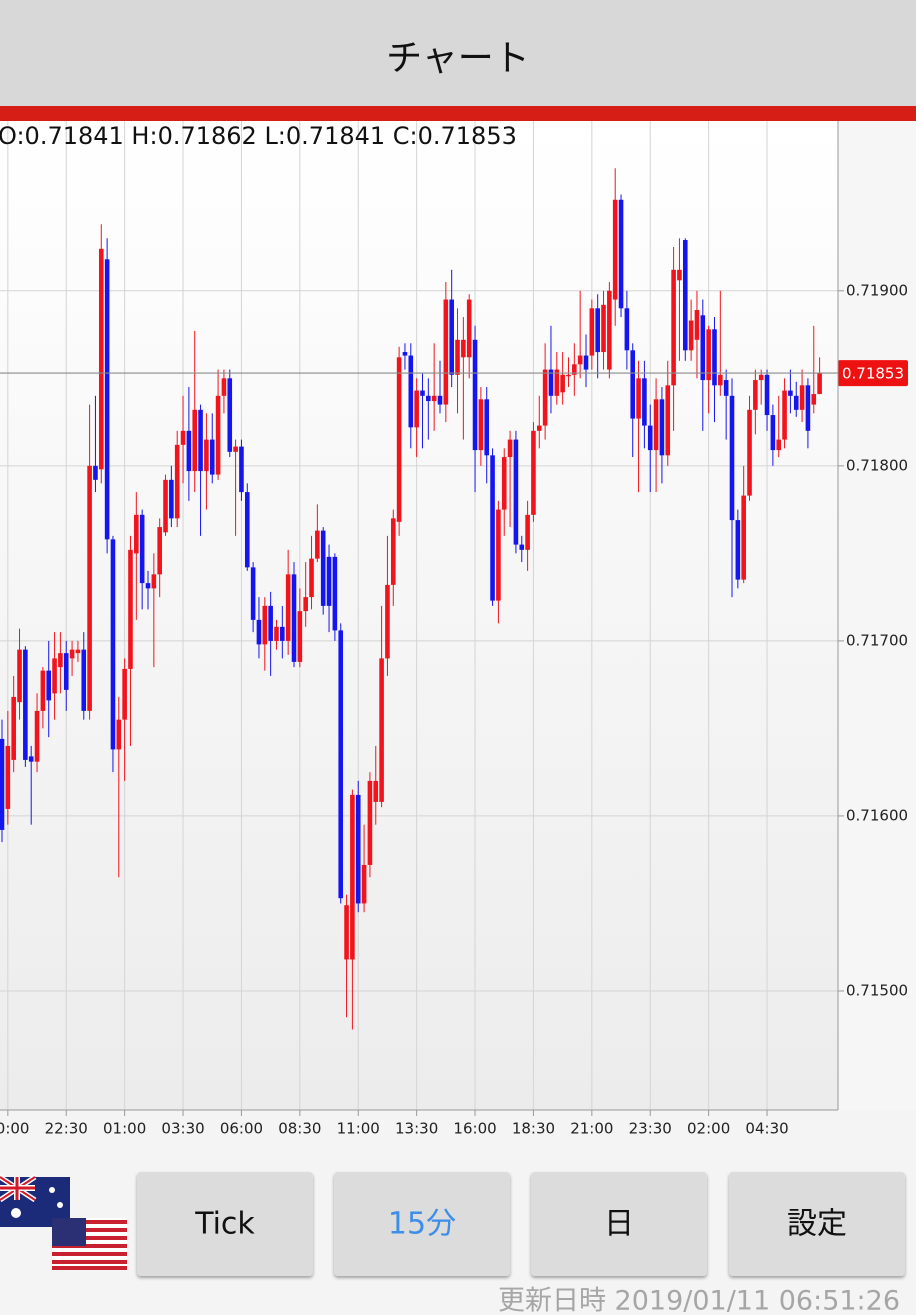 This screenshot has height=1315, width=916. I want to click on button-label: 設定, so click(817, 1224).